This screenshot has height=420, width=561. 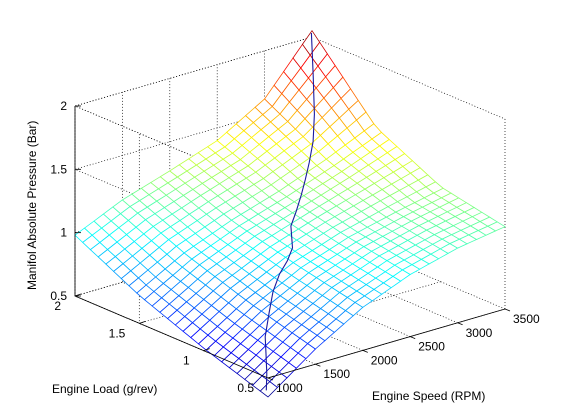 I want to click on y-tick-label: 1.5, so click(x=117, y=333).